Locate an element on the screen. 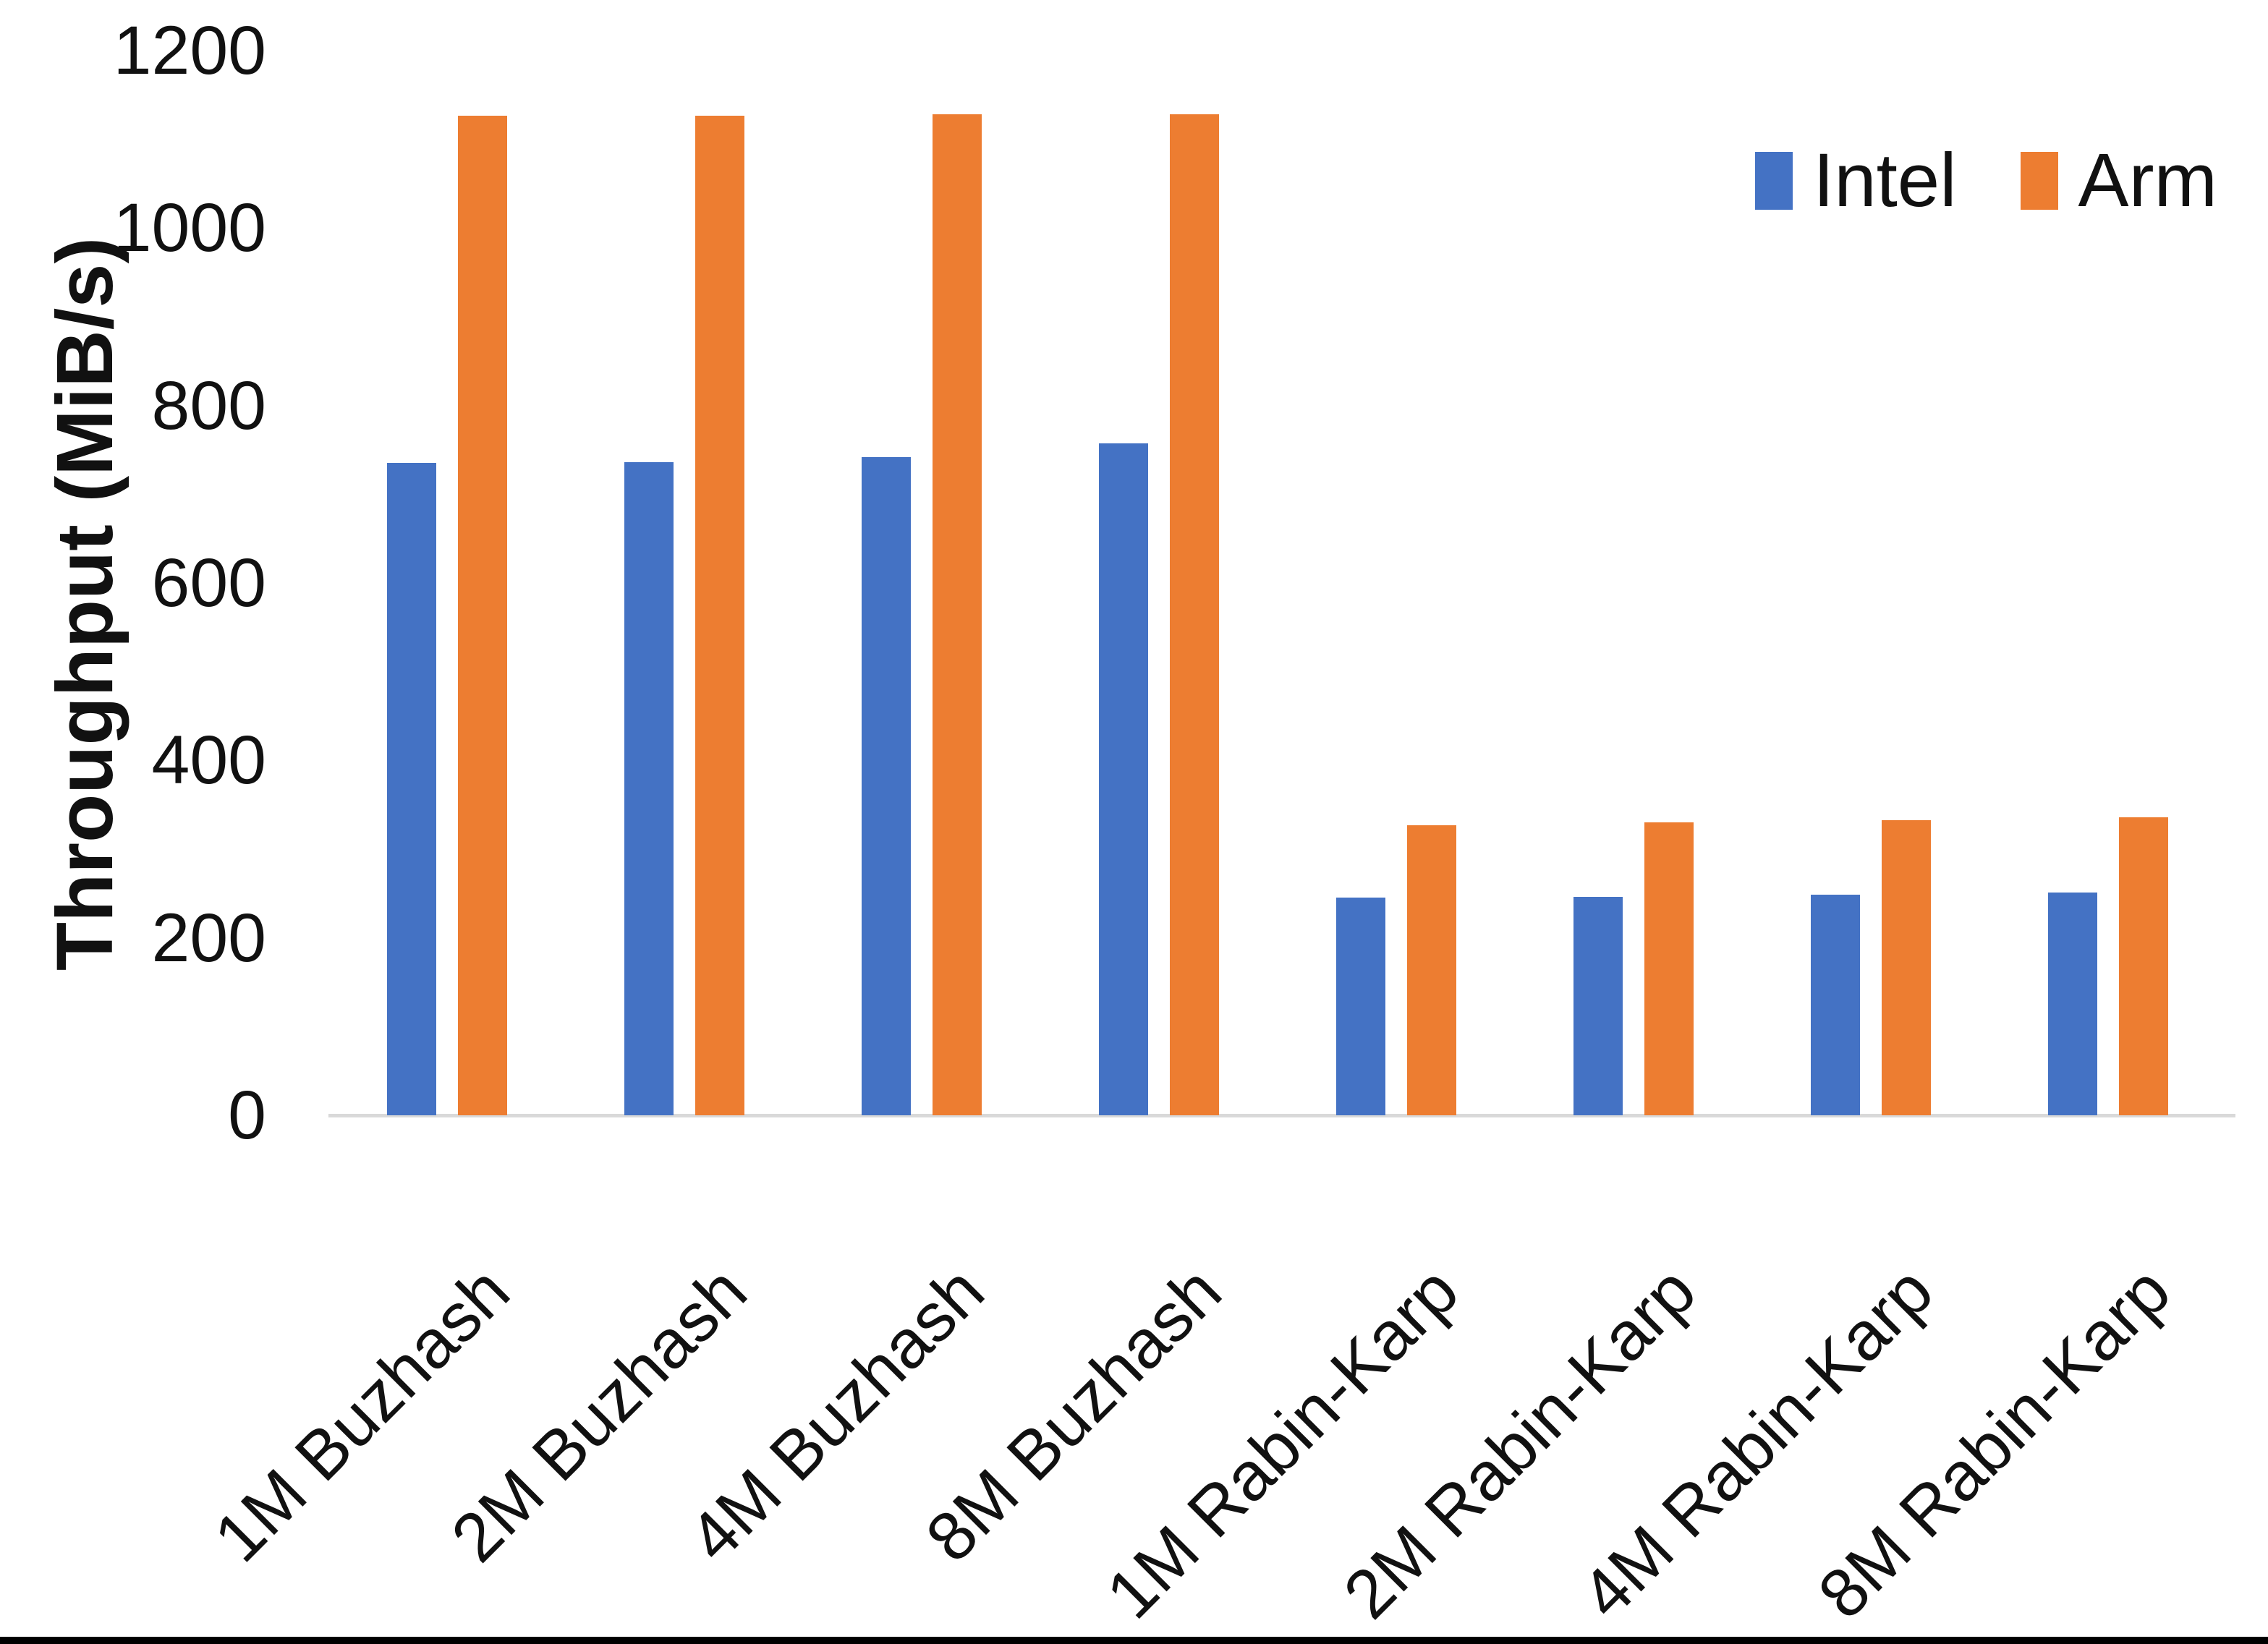 This screenshot has width=2268, height=1644. bottom-border-line is located at coordinates (1134, 1640).